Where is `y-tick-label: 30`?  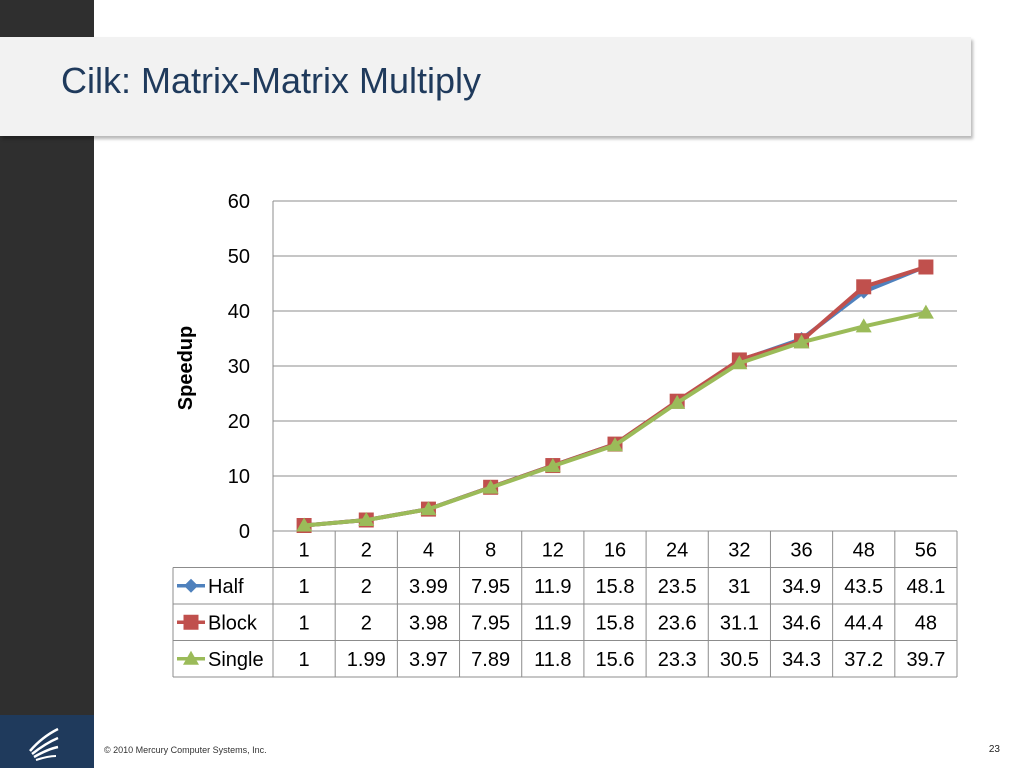 y-tick-label: 30 is located at coordinates (239, 367).